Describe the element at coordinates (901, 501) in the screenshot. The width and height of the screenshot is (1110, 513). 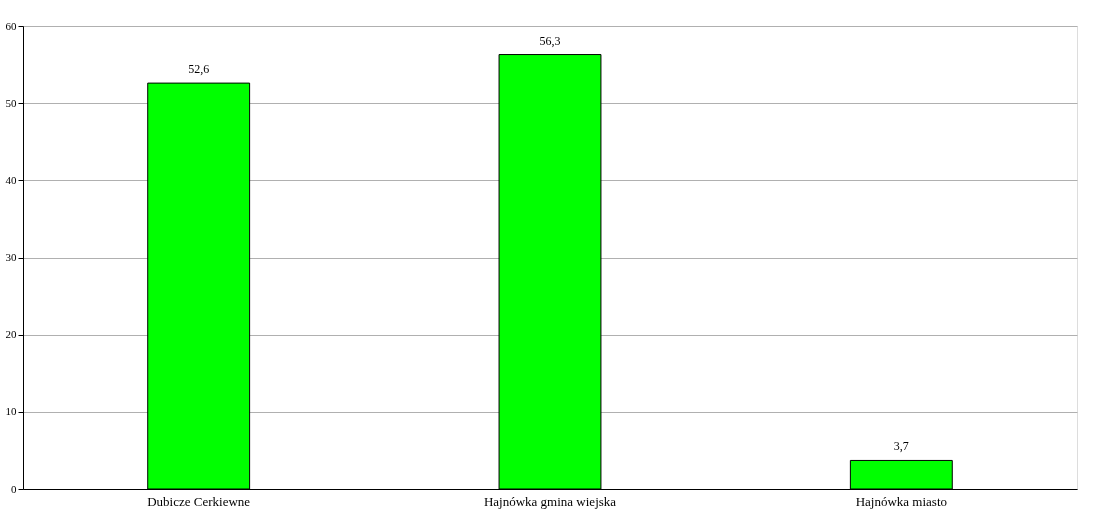
I see `x-tick-label: Hajnówka miasto` at that location.